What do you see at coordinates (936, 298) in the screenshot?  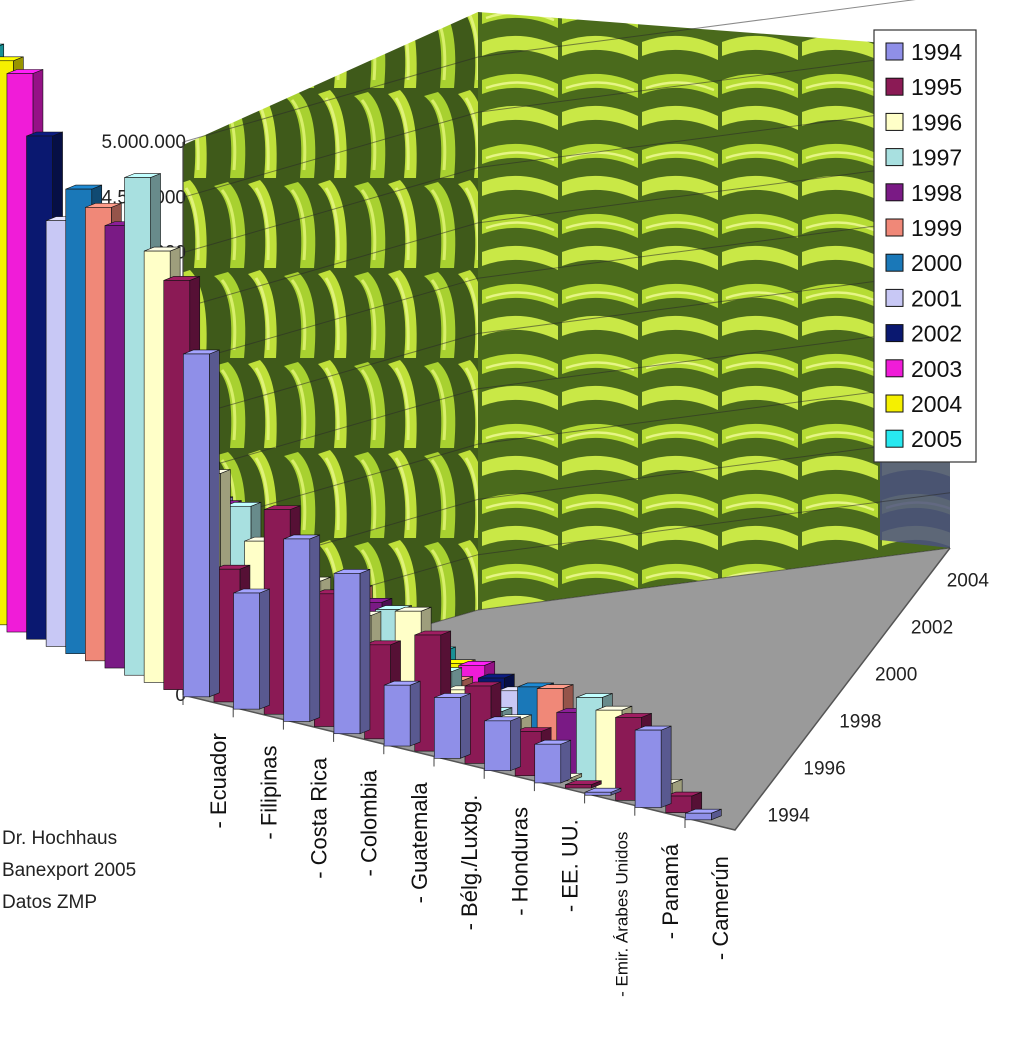 I see `legend-label: 2001` at bounding box center [936, 298].